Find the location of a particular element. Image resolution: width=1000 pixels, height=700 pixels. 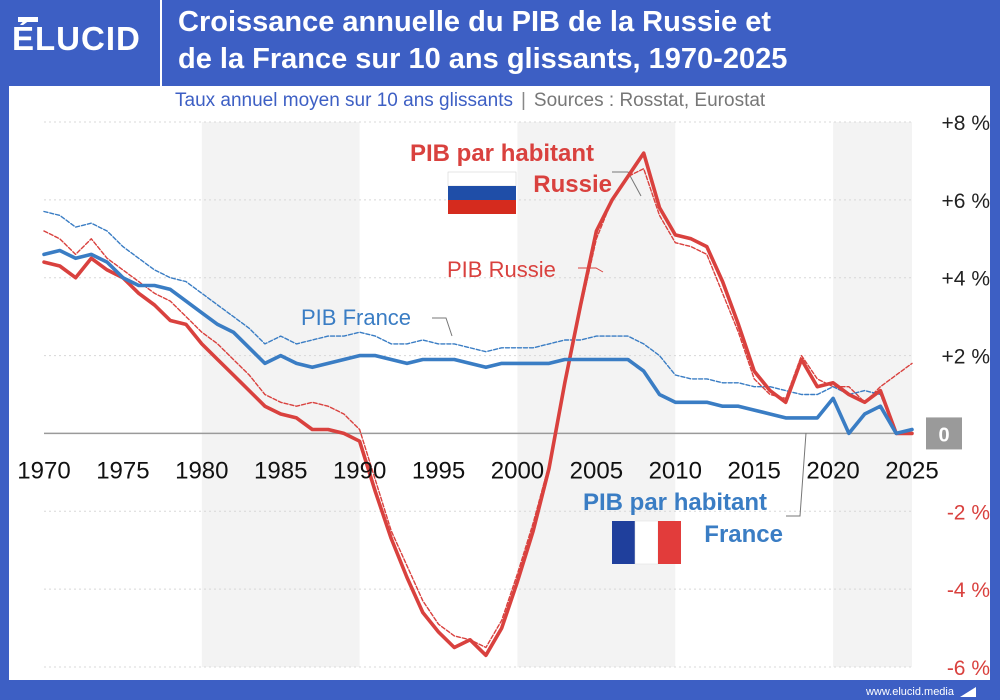

logo-accent is located at coordinates (28, 19).